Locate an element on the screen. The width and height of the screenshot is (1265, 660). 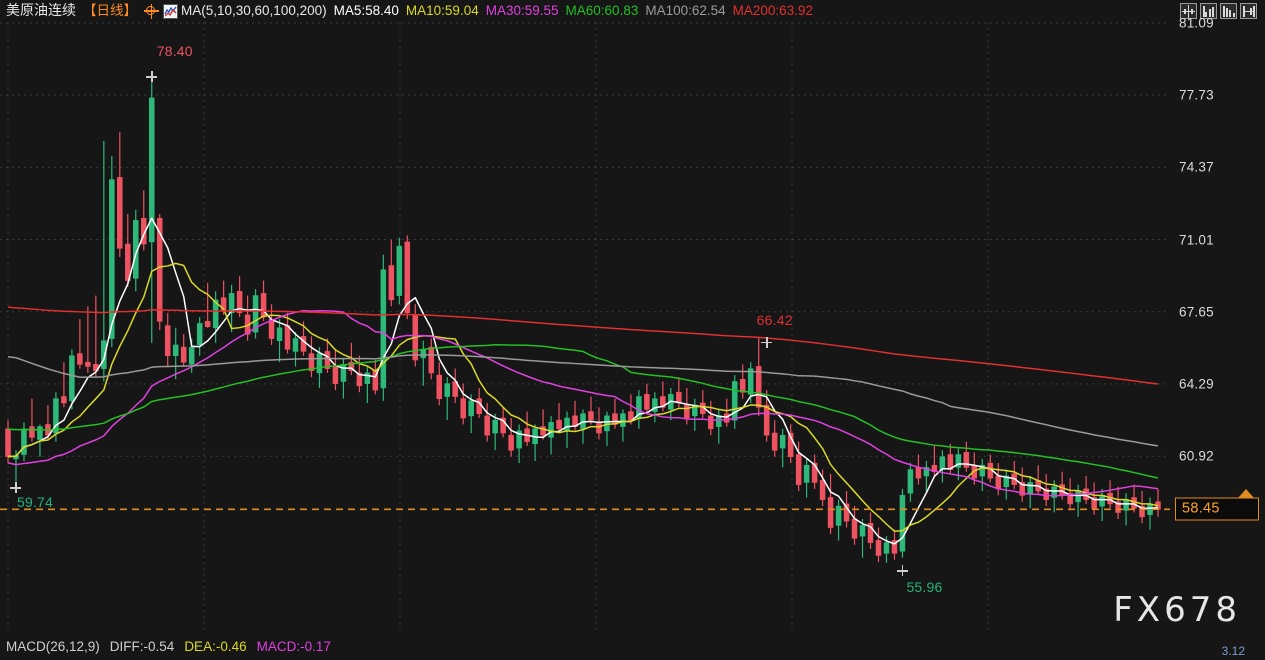
price-axis-tick: 64.29 is located at coordinates (1196, 384).